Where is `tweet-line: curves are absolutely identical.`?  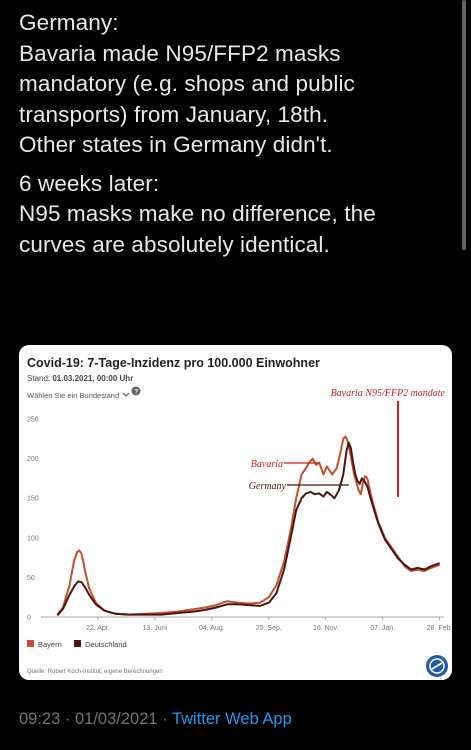
tweet-line: curves are absolutely identical. is located at coordinates (174, 244).